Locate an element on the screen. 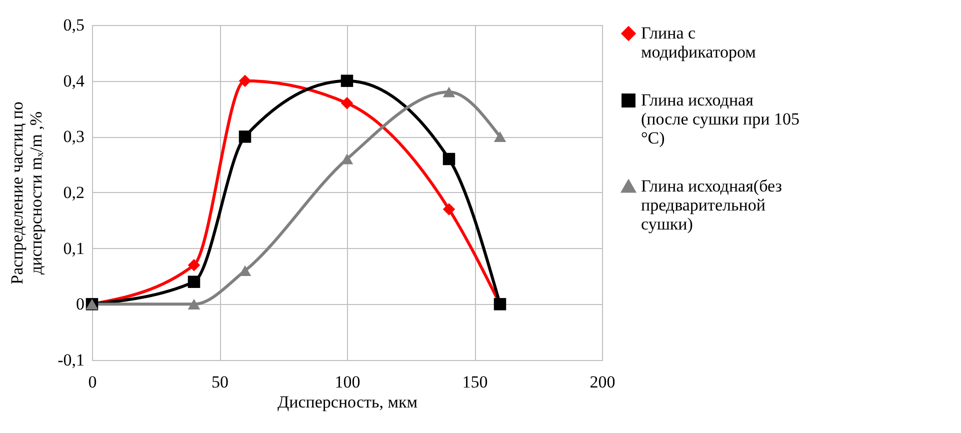 This screenshot has height=433, width=961. x-tick-label: 150 is located at coordinates (475, 382).